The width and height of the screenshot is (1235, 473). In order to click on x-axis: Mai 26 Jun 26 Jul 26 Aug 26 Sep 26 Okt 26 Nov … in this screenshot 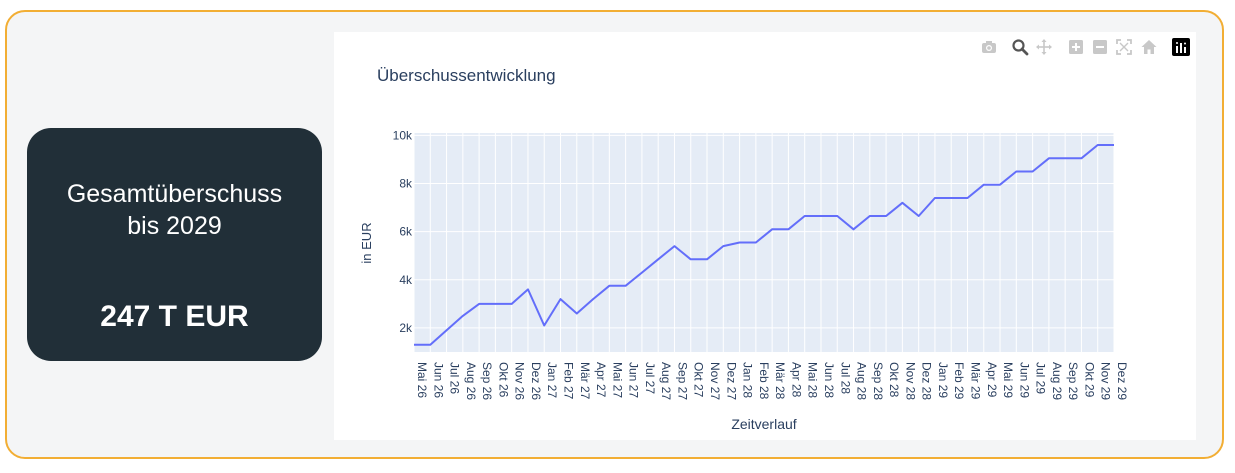, I will do `click(772, 381)`.